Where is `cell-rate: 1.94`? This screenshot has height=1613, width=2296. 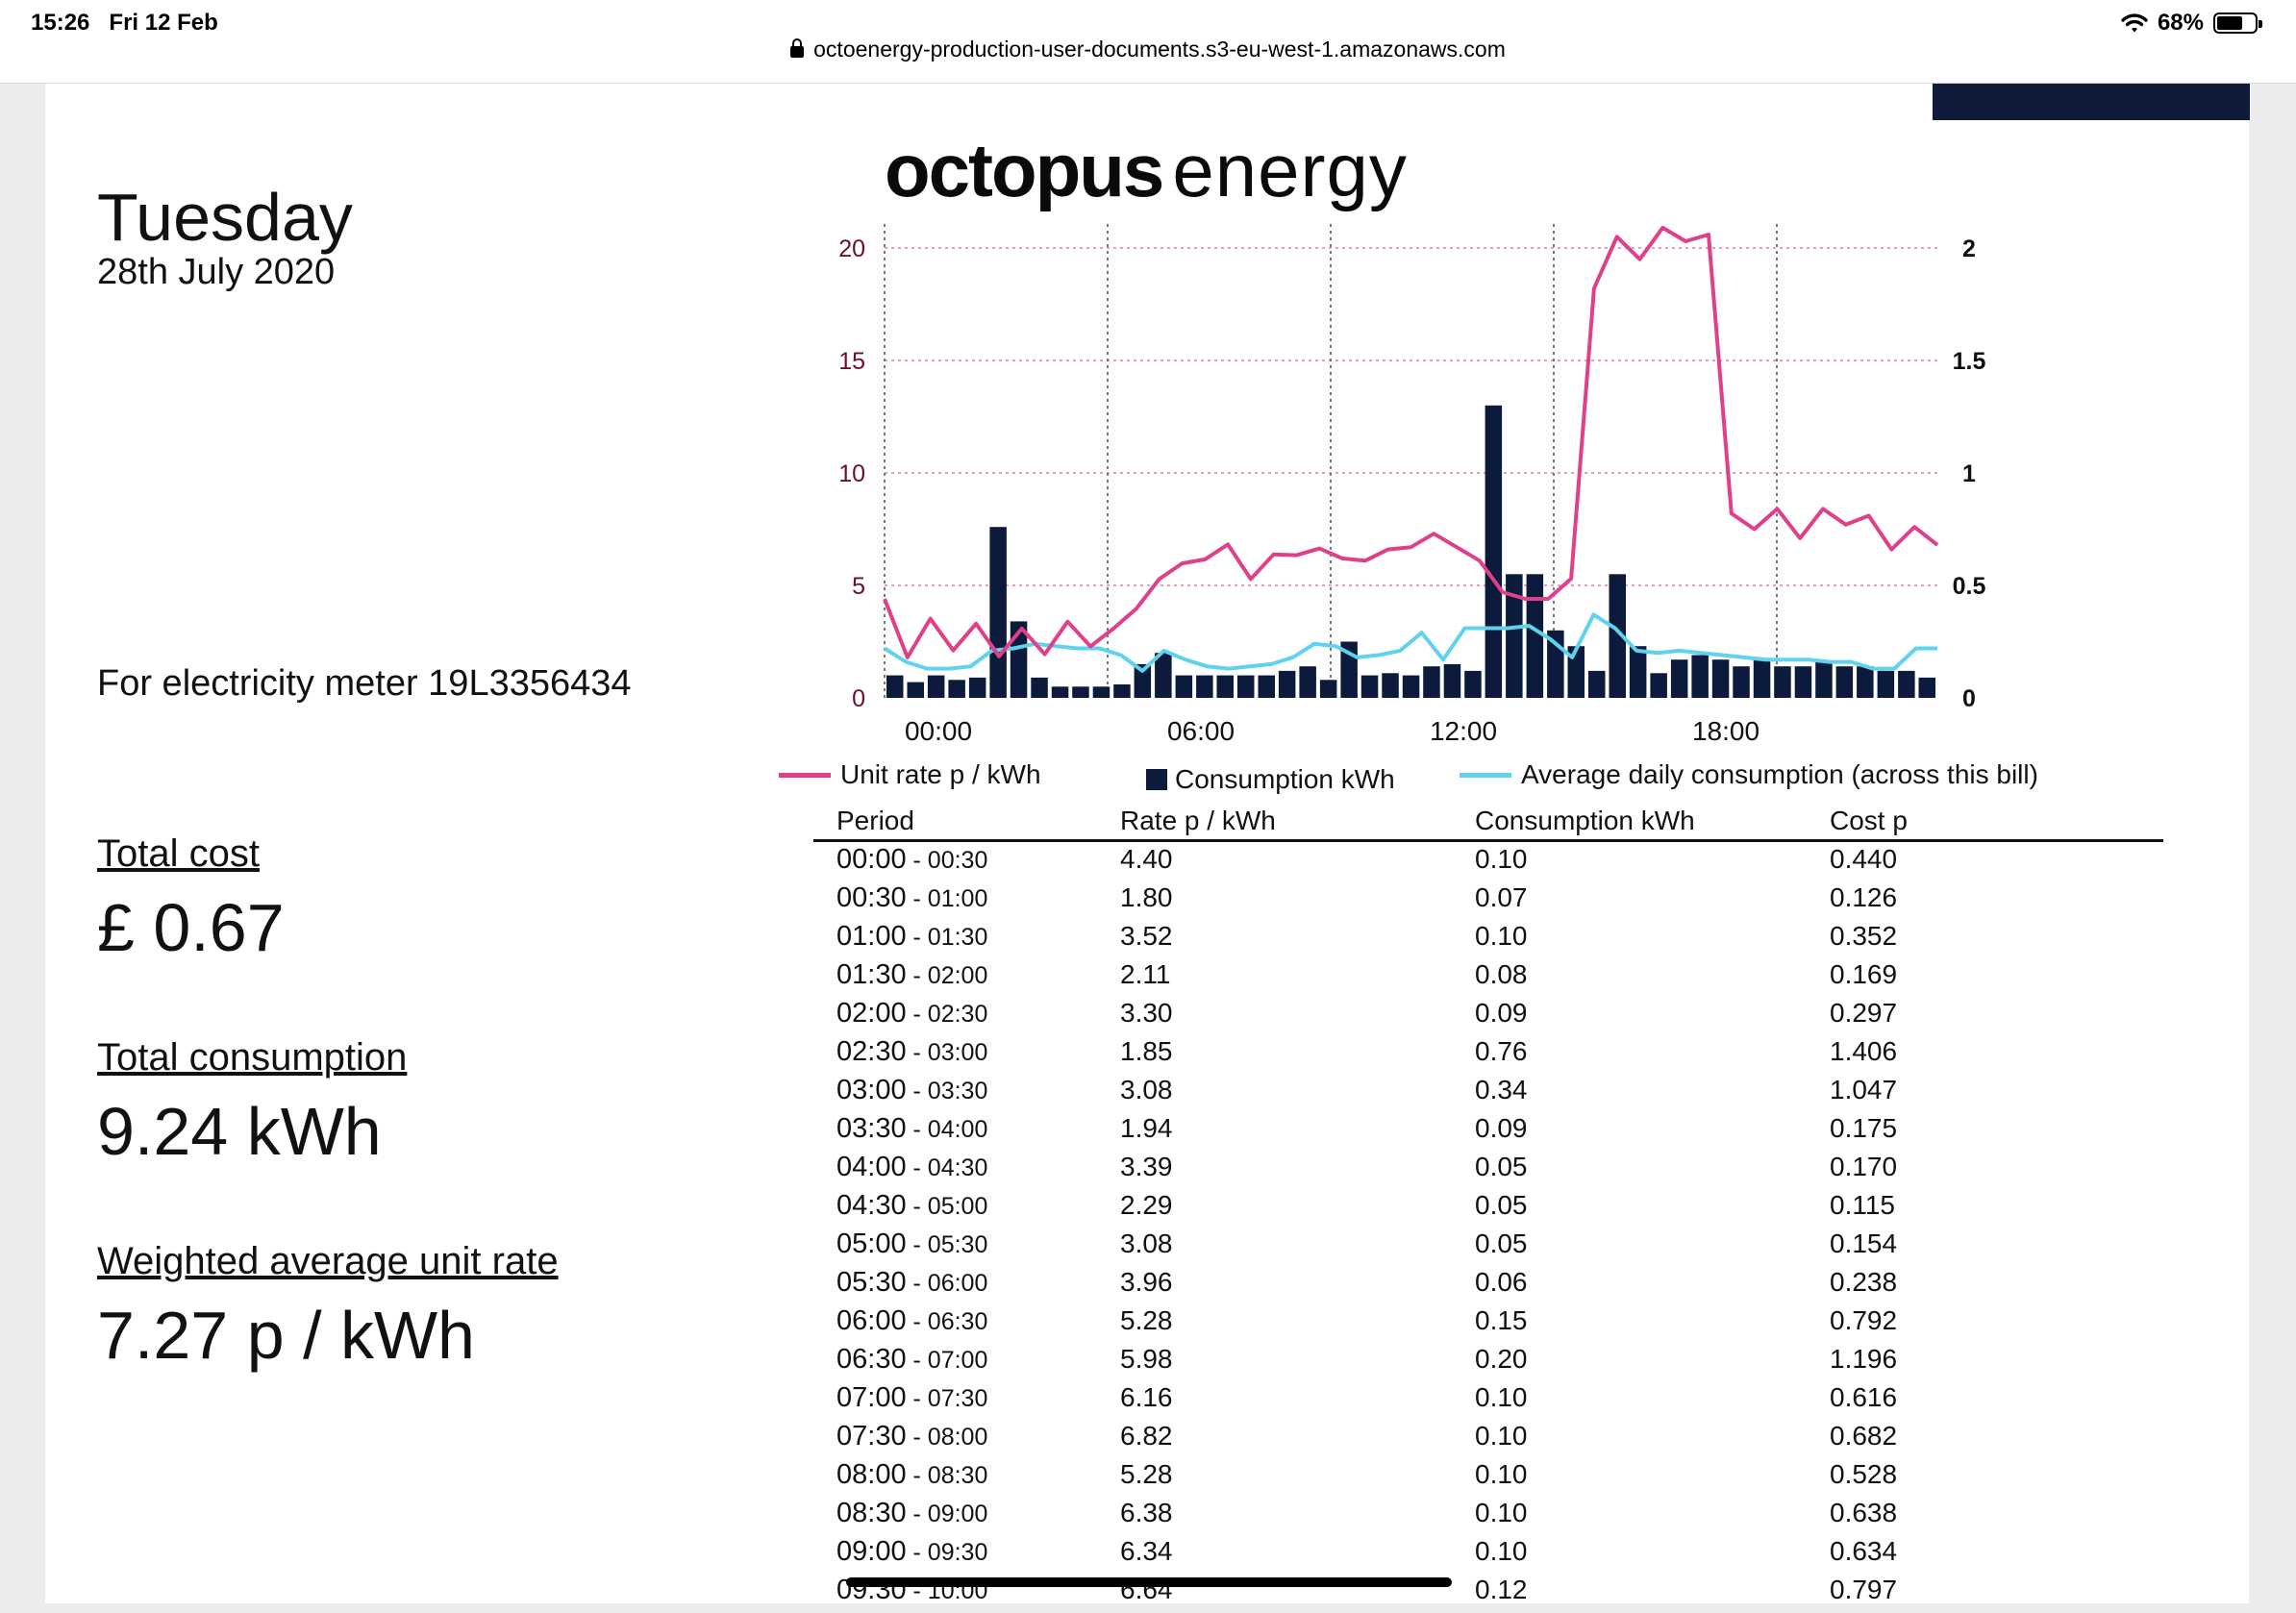 cell-rate: 1.94 is located at coordinates (1146, 1128).